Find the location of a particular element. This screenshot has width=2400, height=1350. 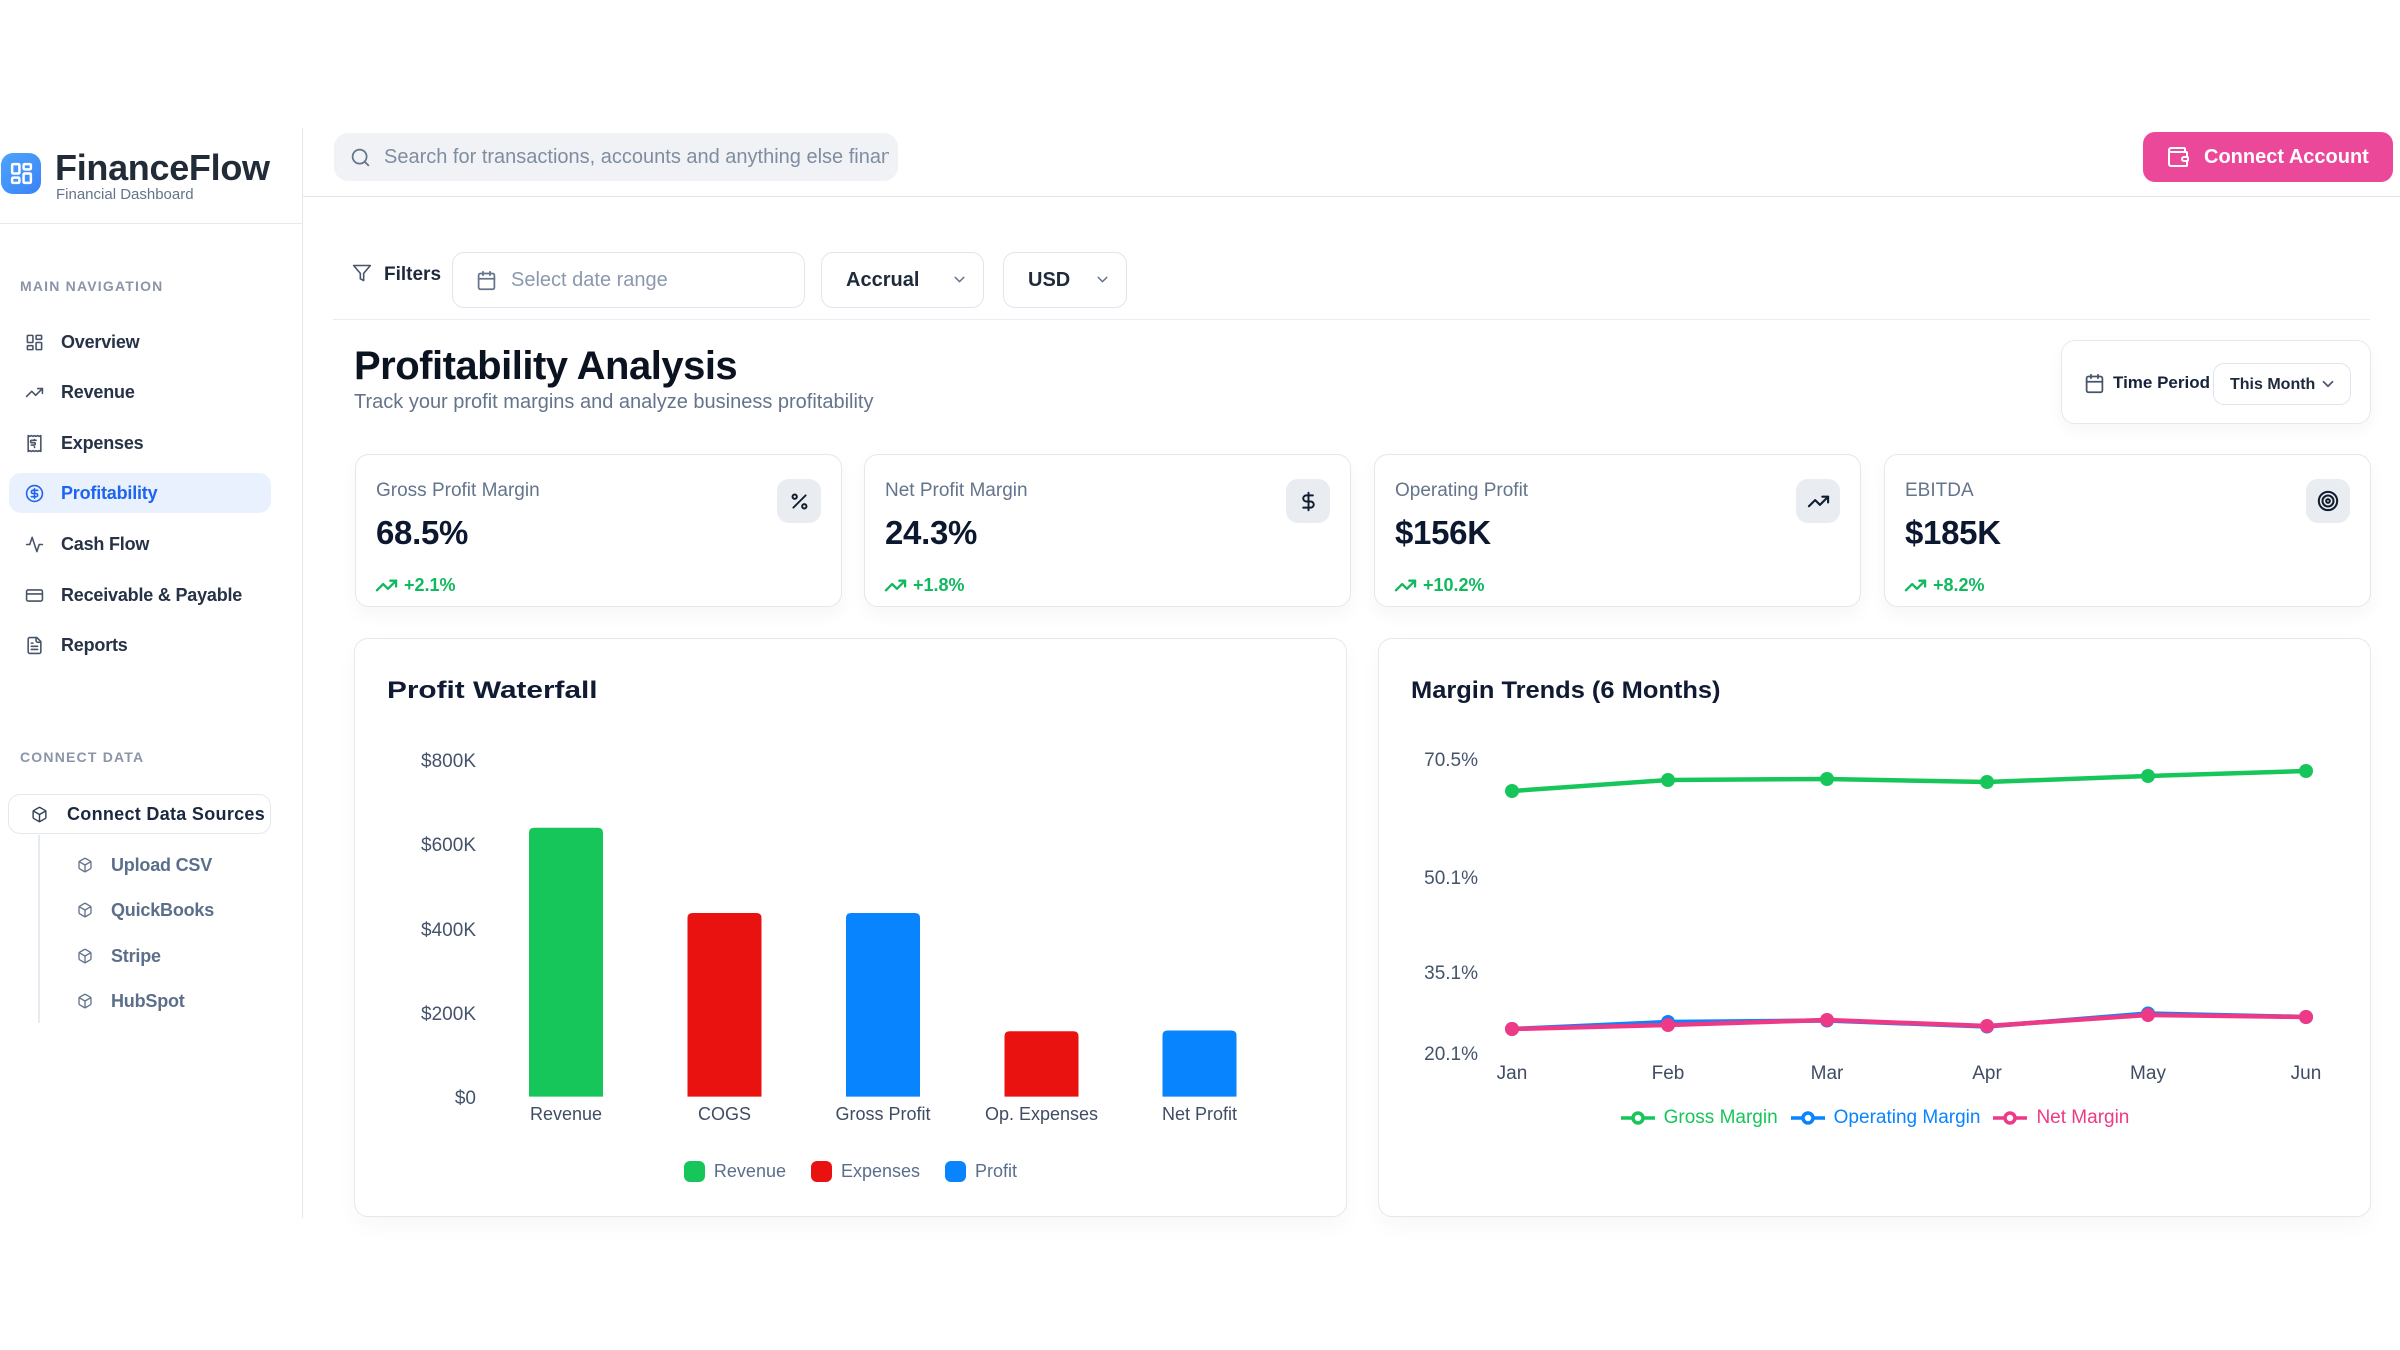

svg-text: Mar is located at coordinates (1827, 1073).